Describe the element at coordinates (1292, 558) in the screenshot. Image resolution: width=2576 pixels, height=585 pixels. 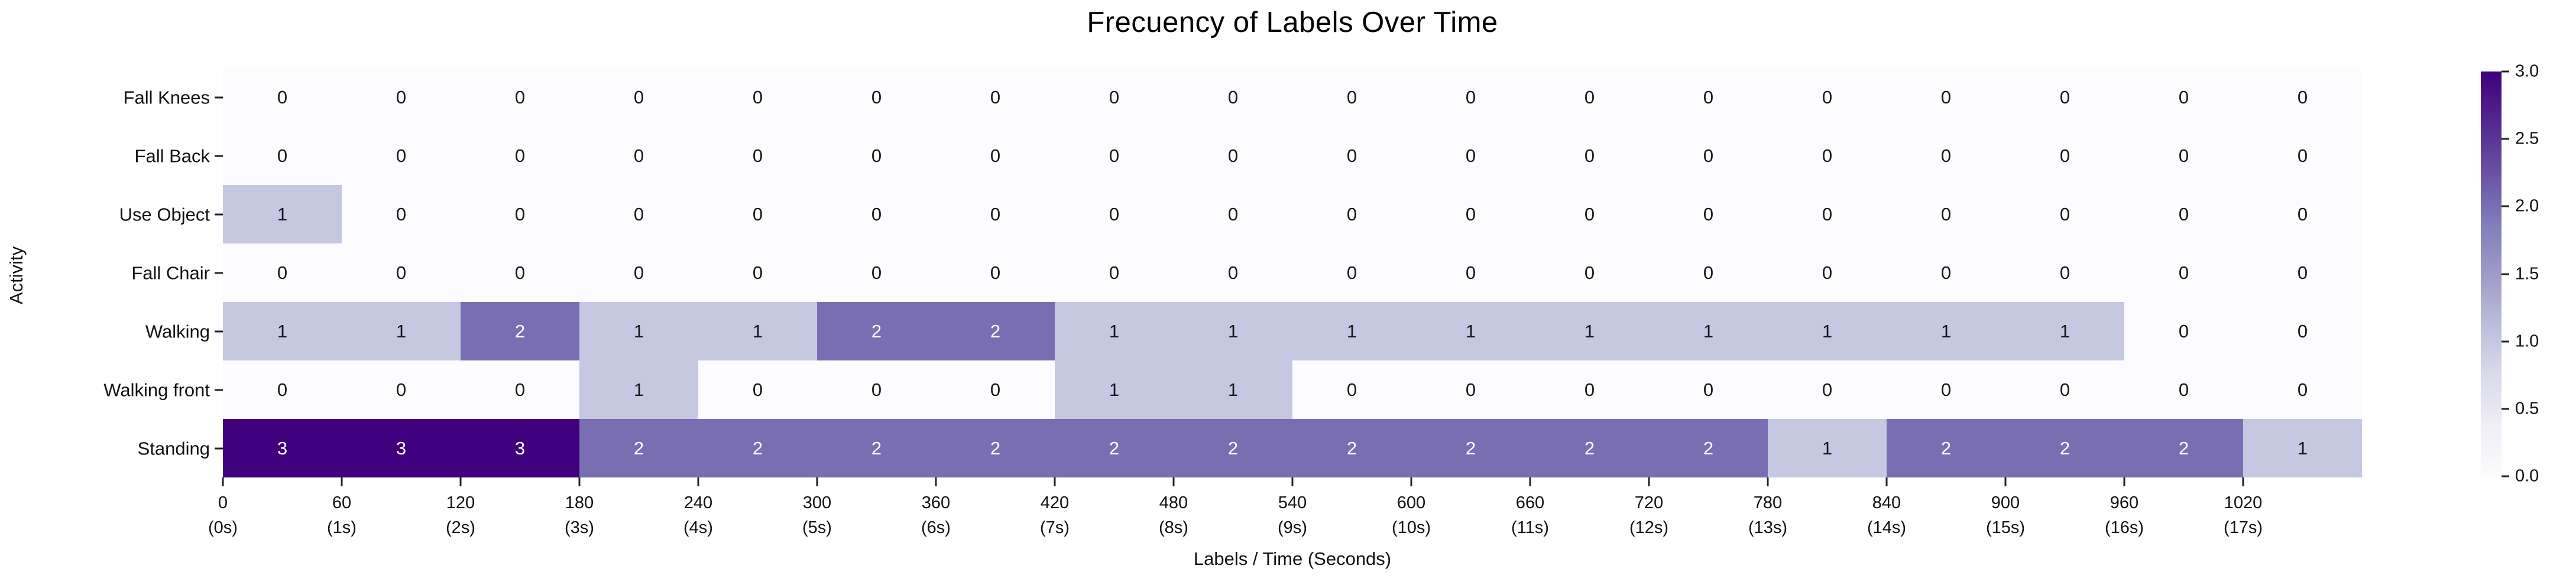
I see `x-axis-title: Labels / Time (Seconds)` at that location.